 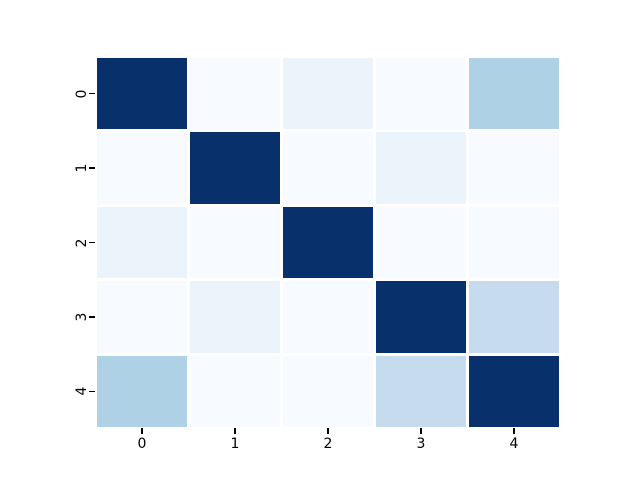 What do you see at coordinates (235, 444) in the screenshot?
I see `x-axis-tick-label-1: 1` at bounding box center [235, 444].